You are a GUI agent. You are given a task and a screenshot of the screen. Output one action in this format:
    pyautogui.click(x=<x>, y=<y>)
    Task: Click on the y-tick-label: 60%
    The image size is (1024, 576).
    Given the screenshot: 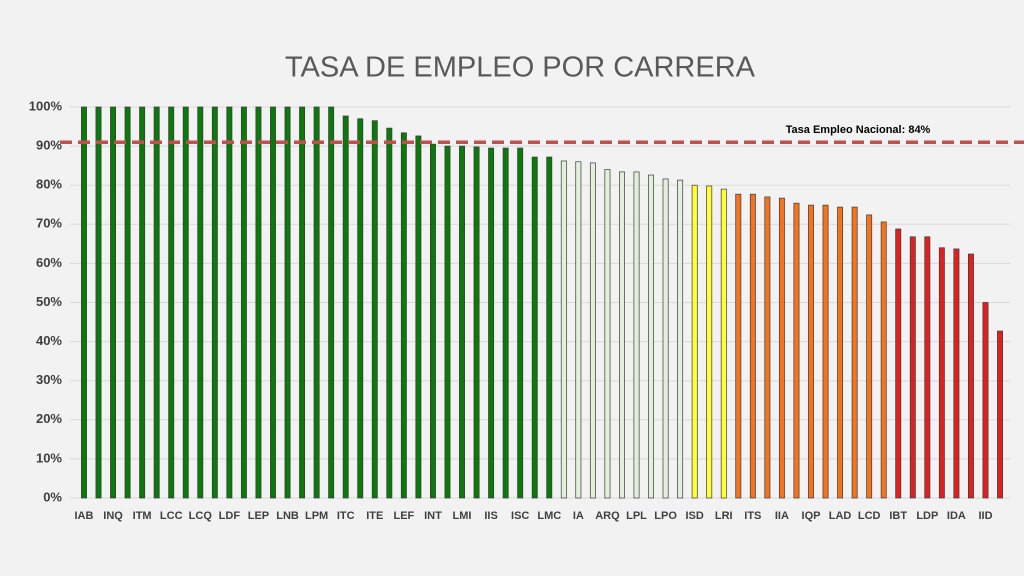 What is the action you would take?
    pyautogui.click(x=49, y=262)
    